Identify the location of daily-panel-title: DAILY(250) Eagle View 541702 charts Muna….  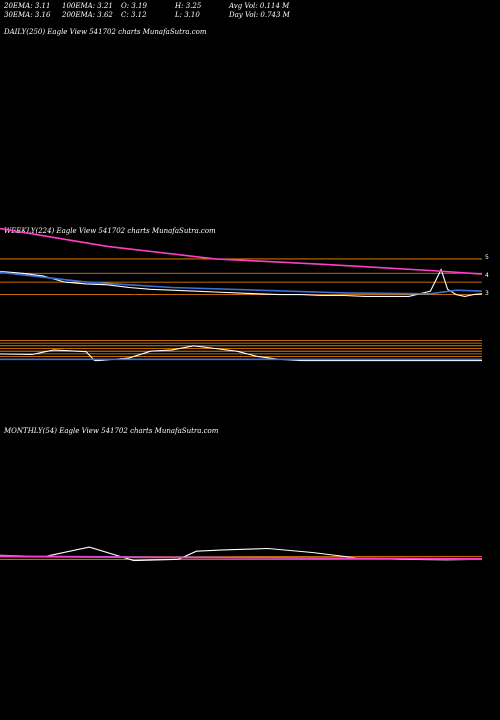
(105, 32).